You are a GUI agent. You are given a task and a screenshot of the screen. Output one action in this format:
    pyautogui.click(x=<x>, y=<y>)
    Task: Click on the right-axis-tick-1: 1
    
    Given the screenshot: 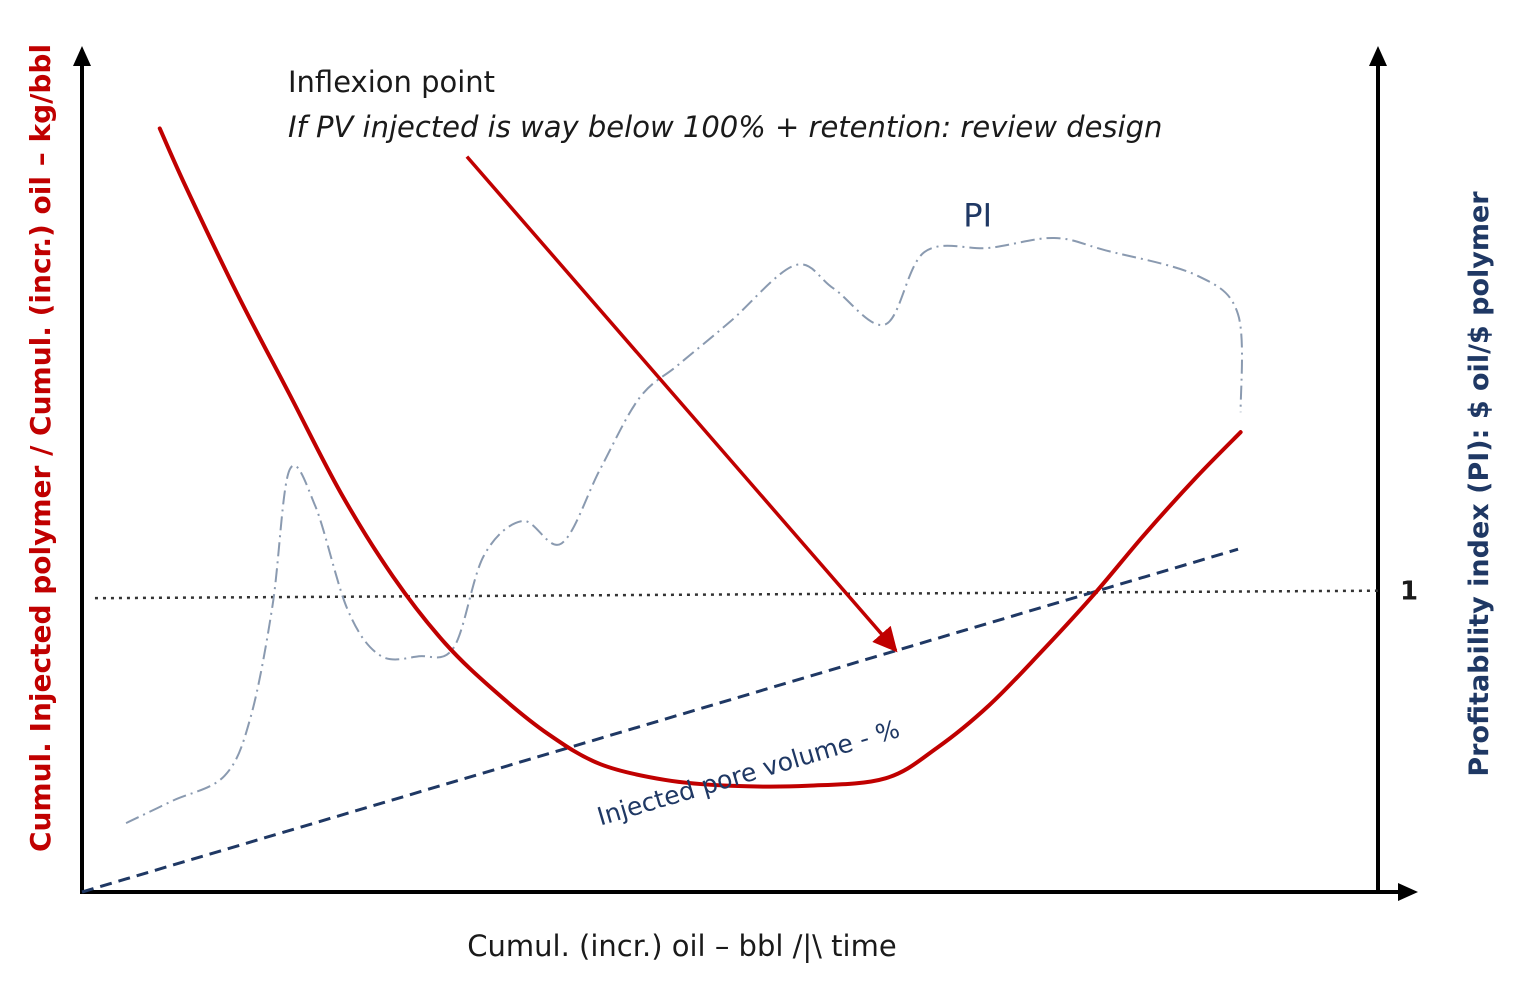 What is the action you would take?
    pyautogui.click(x=1409, y=592)
    